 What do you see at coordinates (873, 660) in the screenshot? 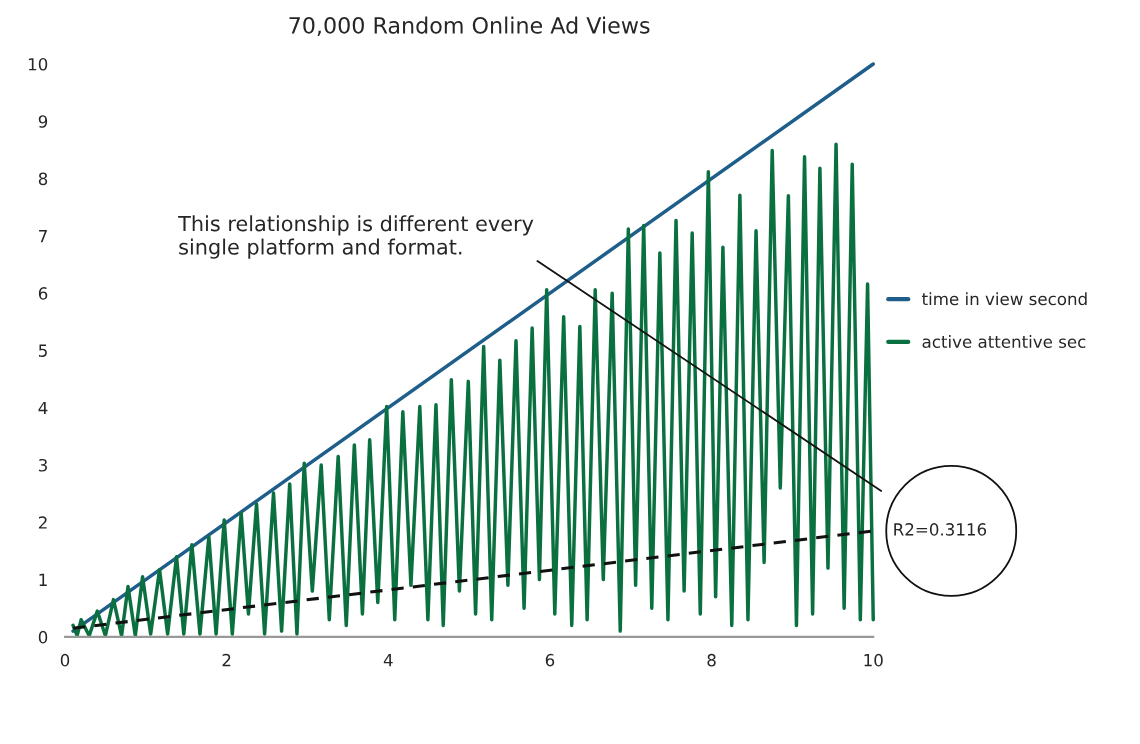
I see `x-tick-label: 10` at bounding box center [873, 660].